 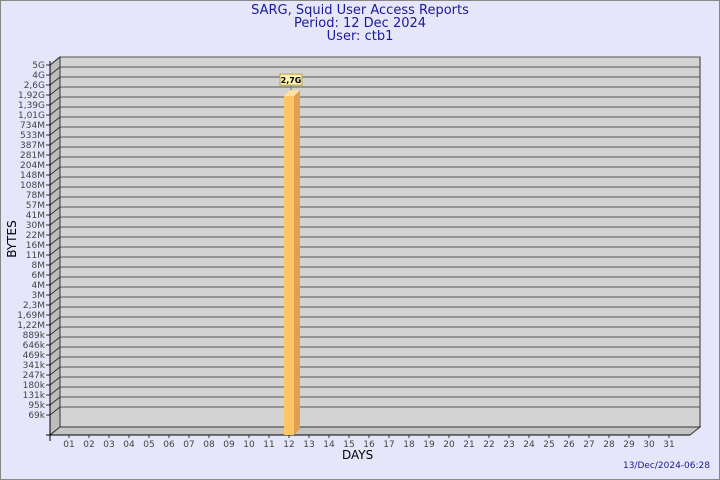 What do you see at coordinates (35, 216) in the screenshot?
I see `y-tick-label: 41M` at bounding box center [35, 216].